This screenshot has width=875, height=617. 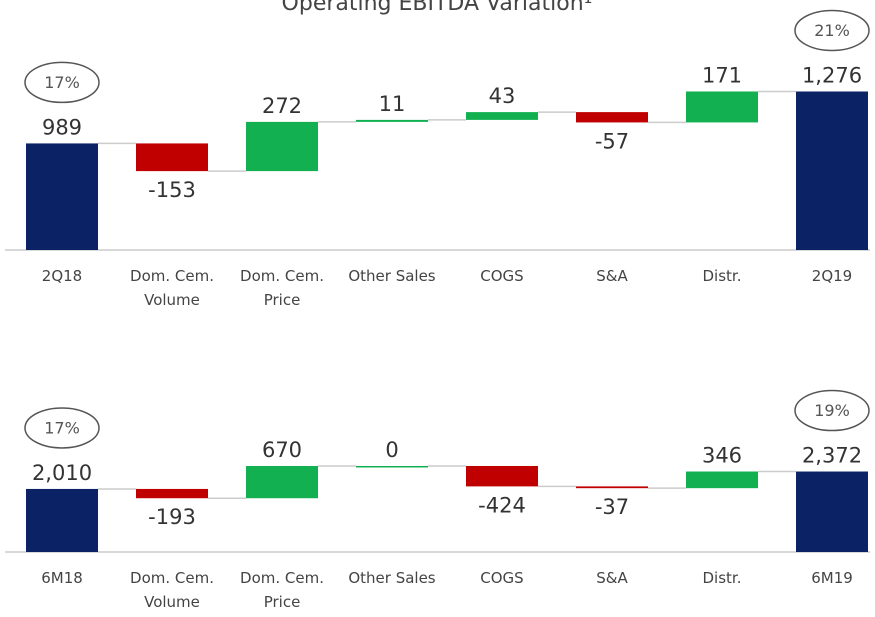 What do you see at coordinates (502, 96) in the screenshot?
I see `value-label: 43` at bounding box center [502, 96].